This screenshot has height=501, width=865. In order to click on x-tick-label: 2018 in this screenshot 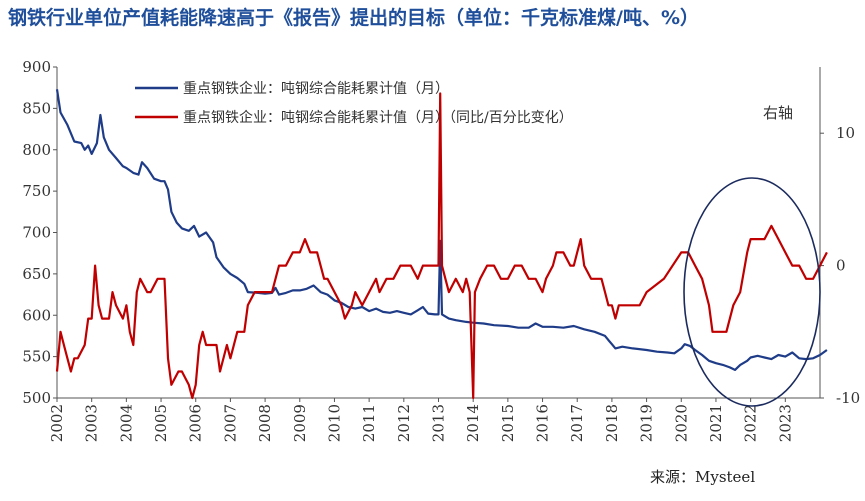, I will do `click(612, 423)`.